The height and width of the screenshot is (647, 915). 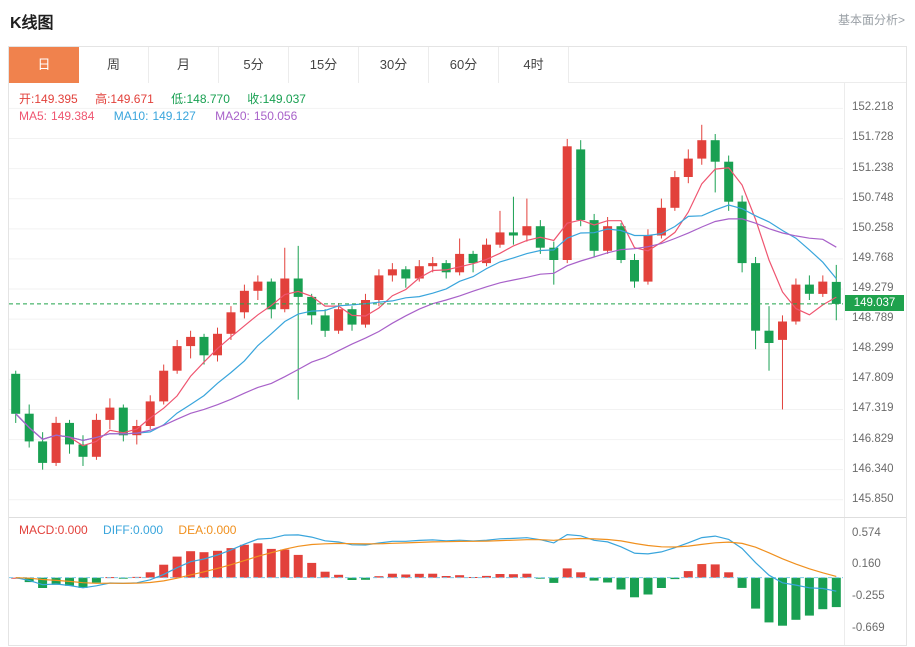 I want to click on tab-day: 日, so click(x=44, y=65).